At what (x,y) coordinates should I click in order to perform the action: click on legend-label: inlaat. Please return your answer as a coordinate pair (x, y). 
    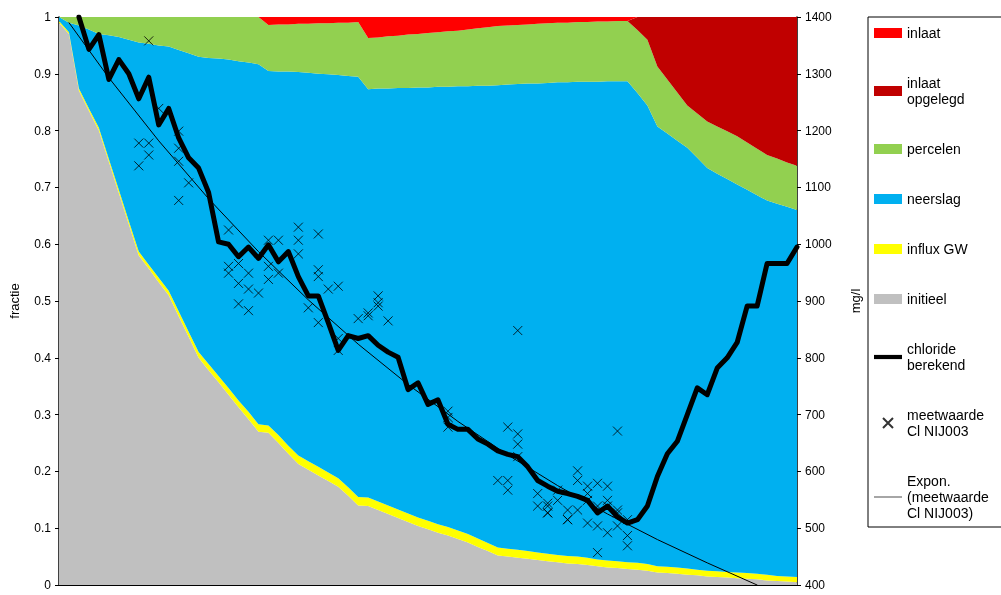
    Looking at the image, I should click on (924, 33).